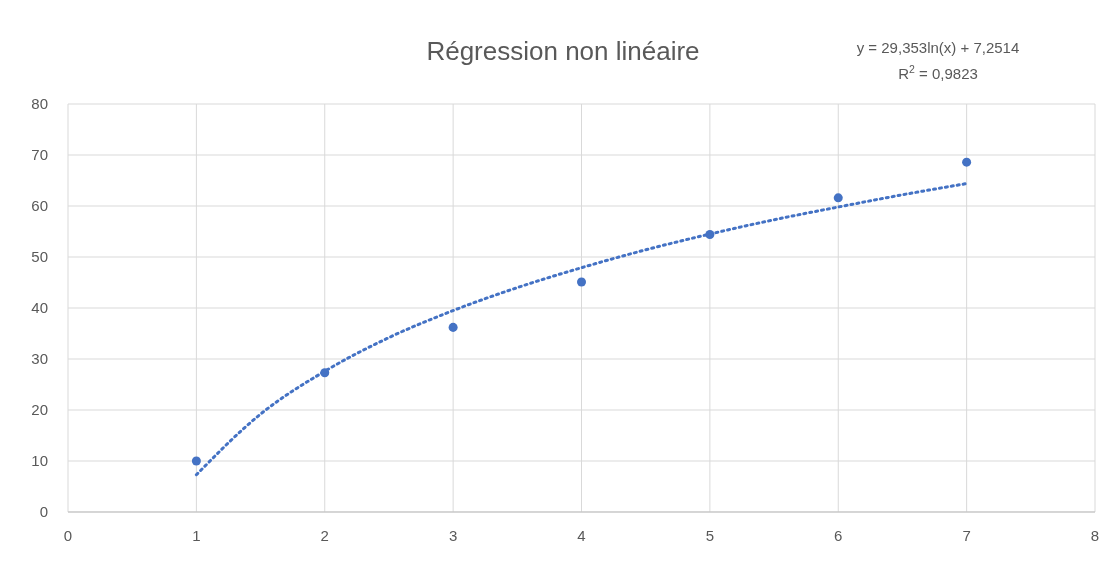 Image resolution: width=1115 pixels, height=578 pixels. What do you see at coordinates (39, 104) in the screenshot?
I see `y-tick-label: 80` at bounding box center [39, 104].